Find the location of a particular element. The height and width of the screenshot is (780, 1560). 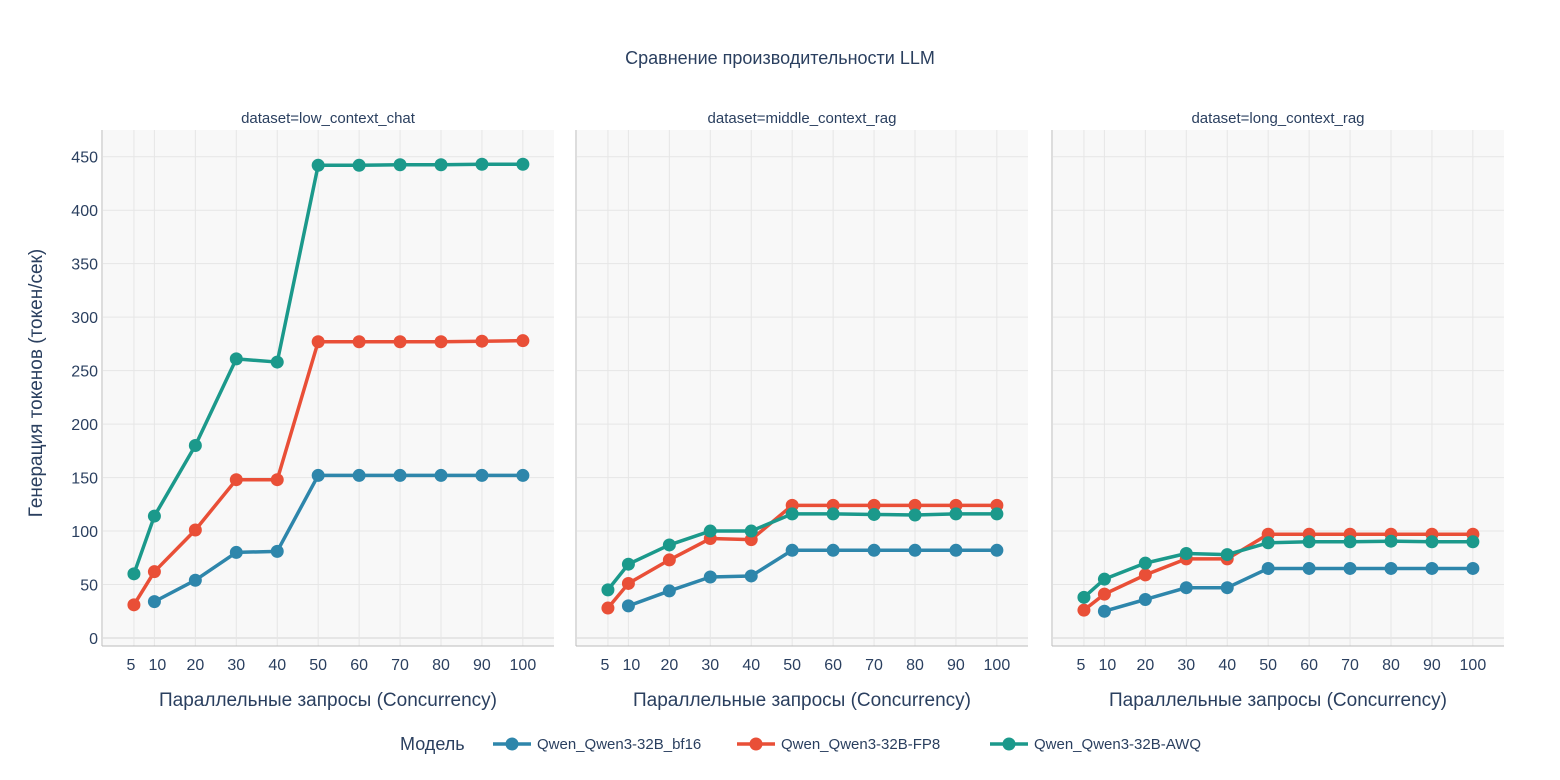

y-tick-label: 100 is located at coordinates (84, 532).